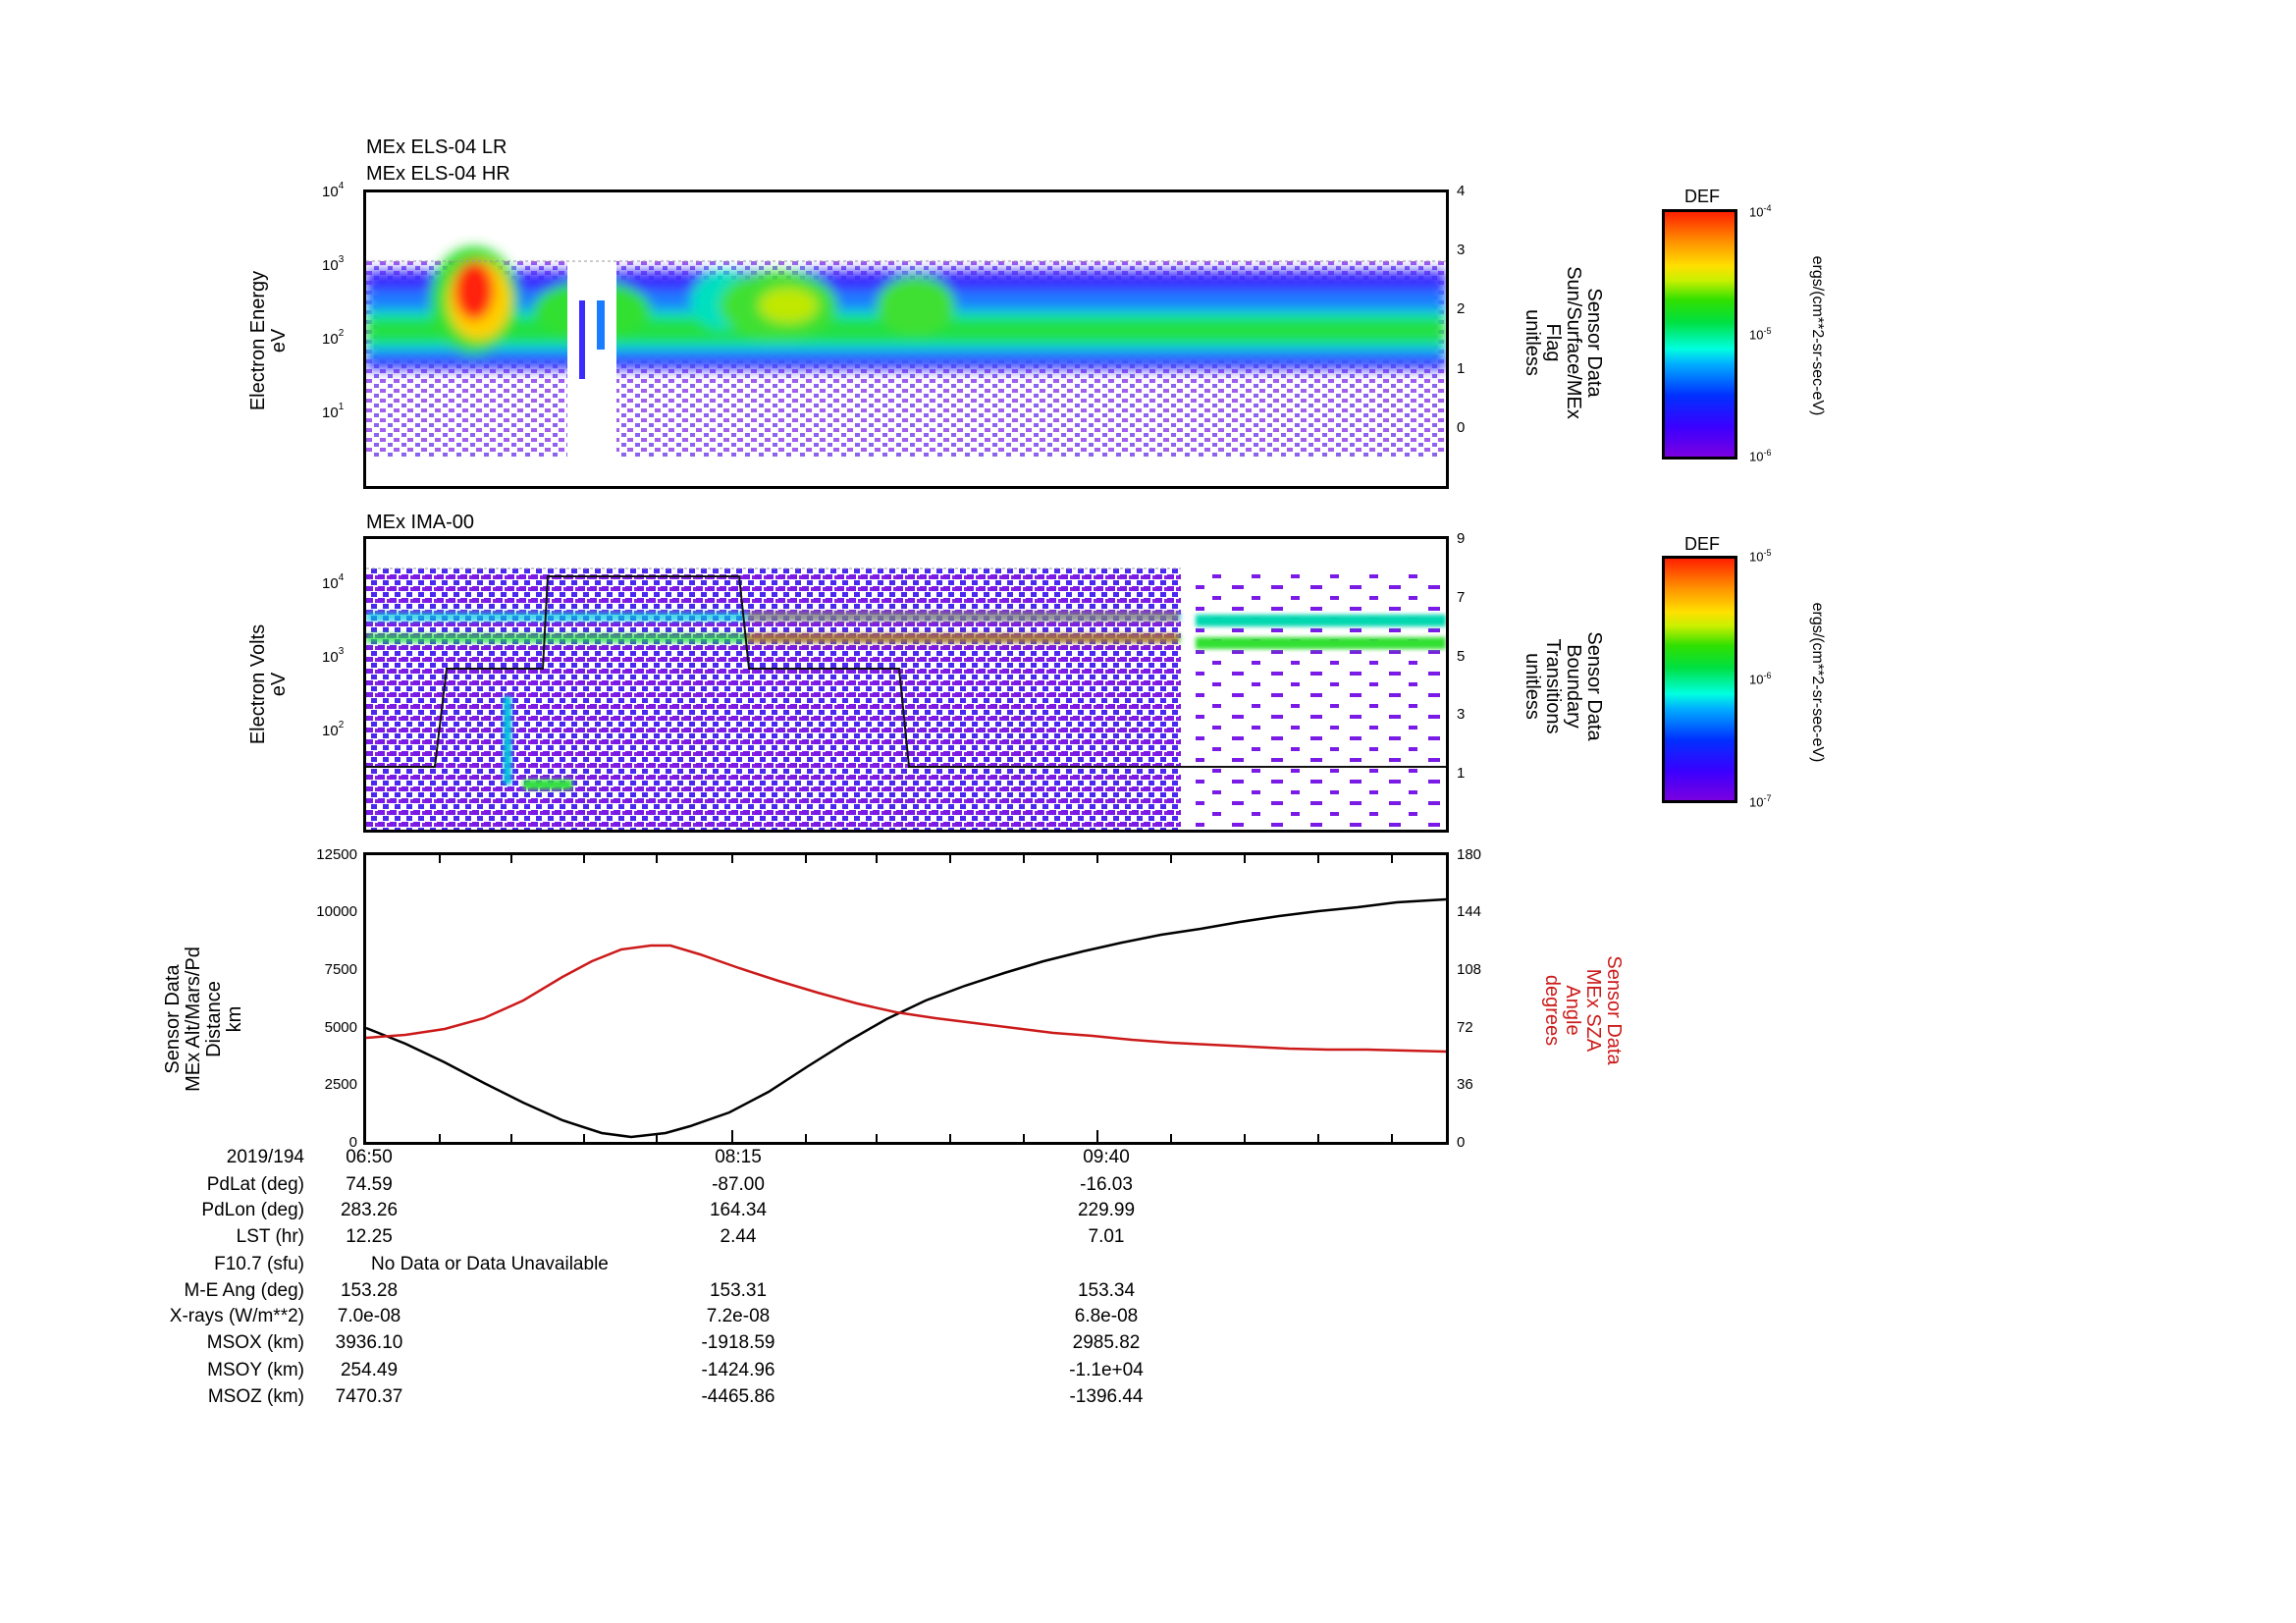 The height and width of the screenshot is (1623, 2296). Describe the element at coordinates (333, 264) in the screenshot. I see `els-ytick-1e3: 10³` at that location.